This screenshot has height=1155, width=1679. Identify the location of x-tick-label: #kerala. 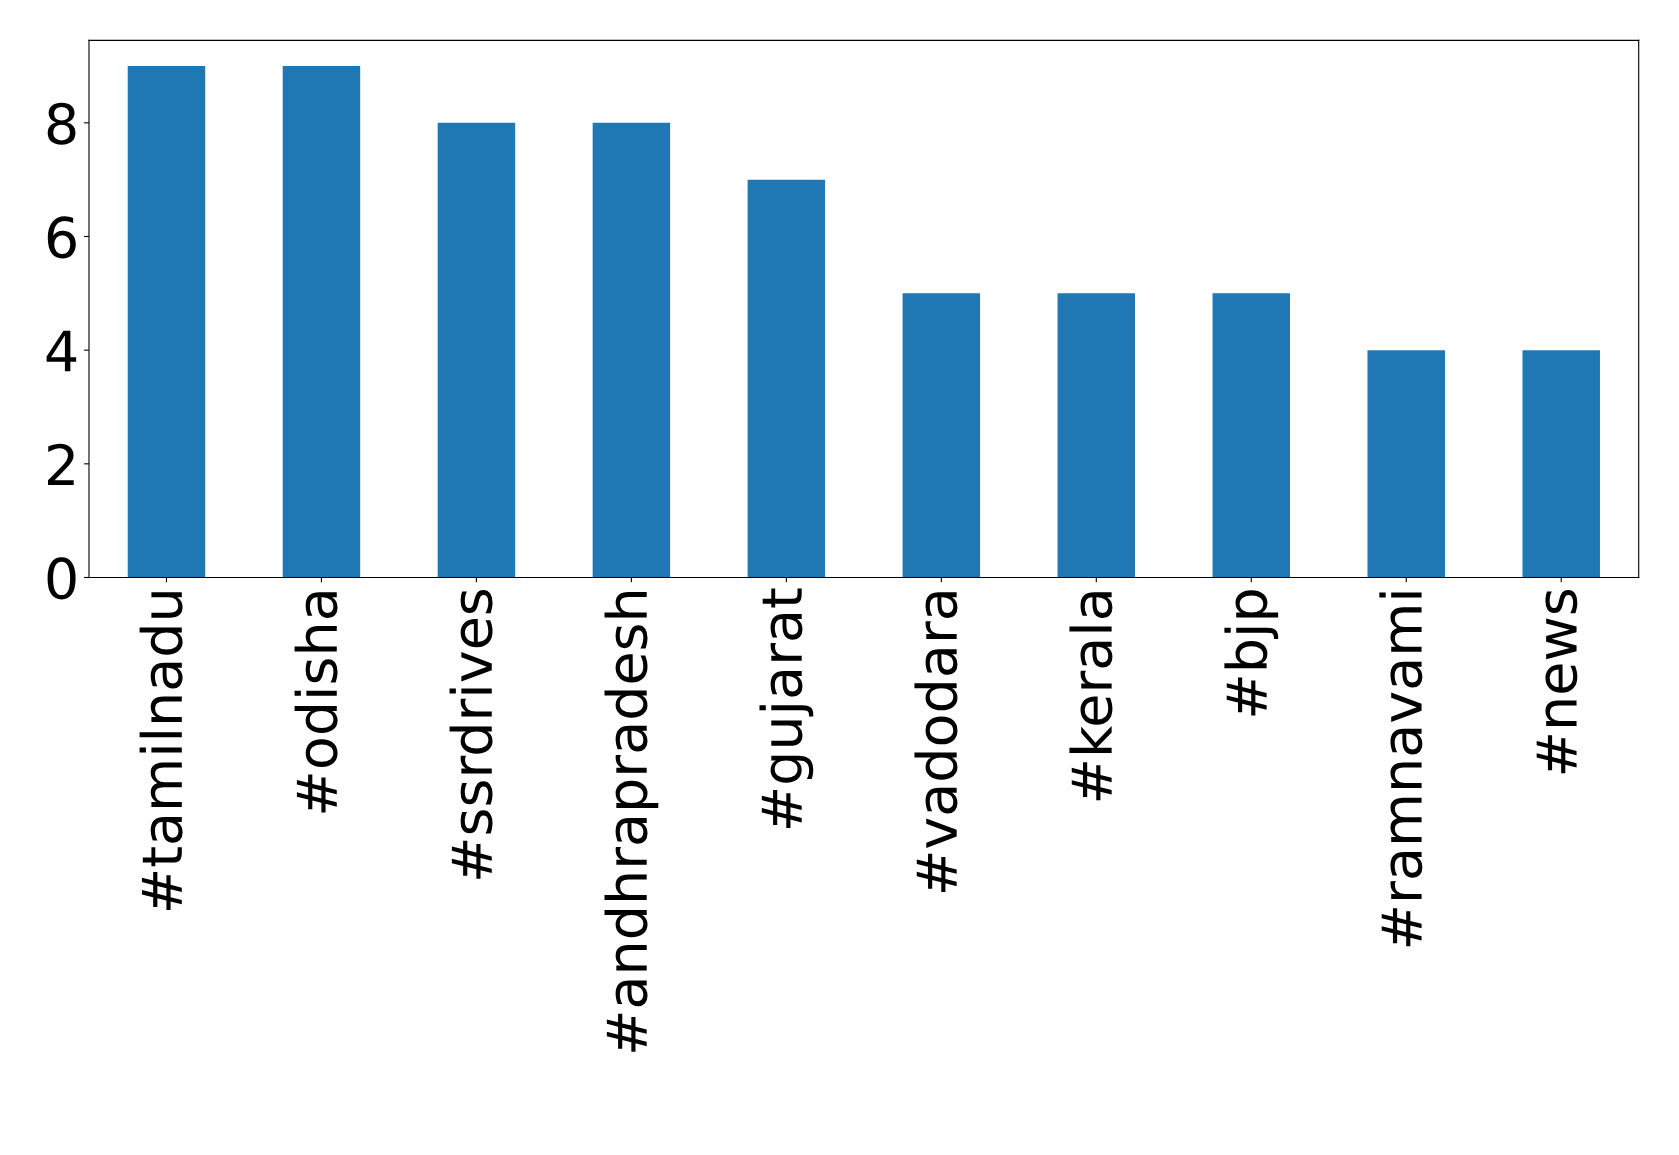
(1091, 696).